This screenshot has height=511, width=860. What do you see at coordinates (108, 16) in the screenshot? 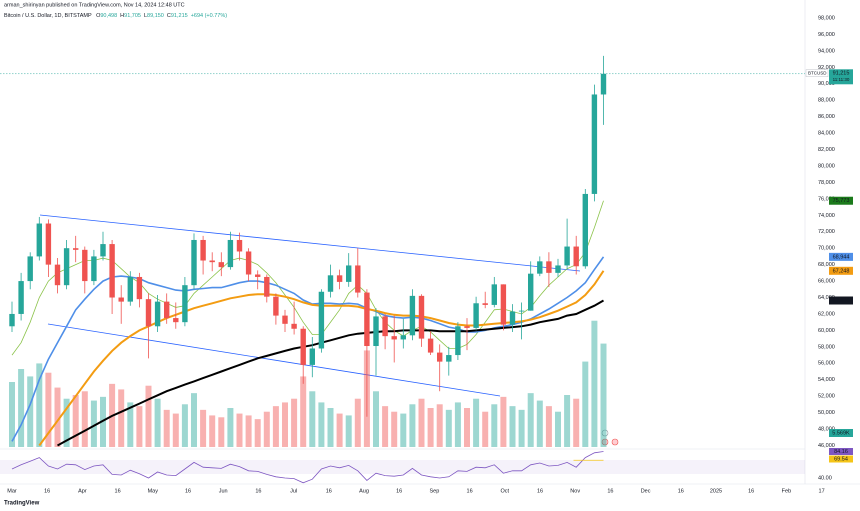
I see `ohlc-value: 90,498` at bounding box center [108, 16].